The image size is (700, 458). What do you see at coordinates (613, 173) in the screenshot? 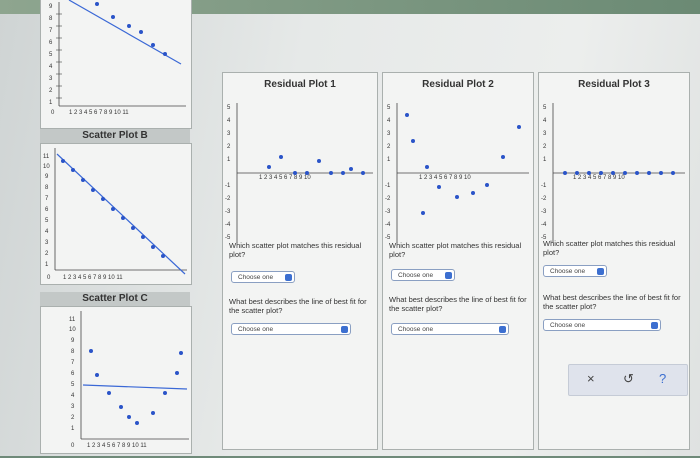
I see `residual-plot-3: 5 4 3 2 1 -1 -2 -3 -4 -5 1 2 3 4 5 6 7 8 9 10` at bounding box center [613, 173].